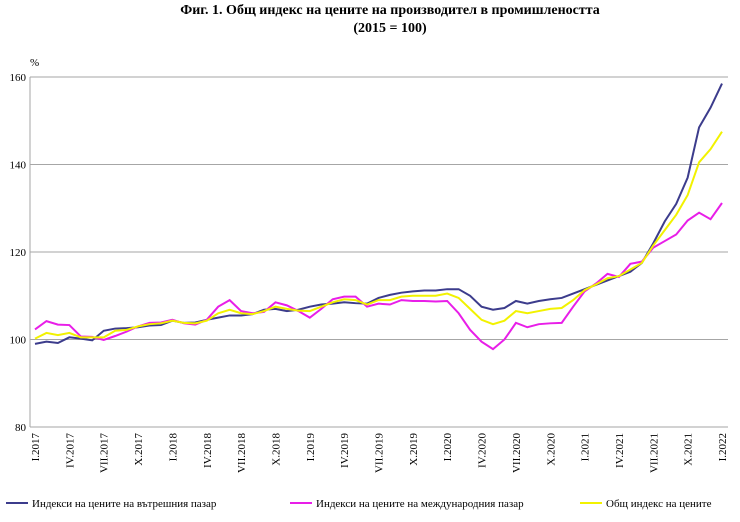  I want to click on x-tick-label: VII.2020, so click(517, 453).